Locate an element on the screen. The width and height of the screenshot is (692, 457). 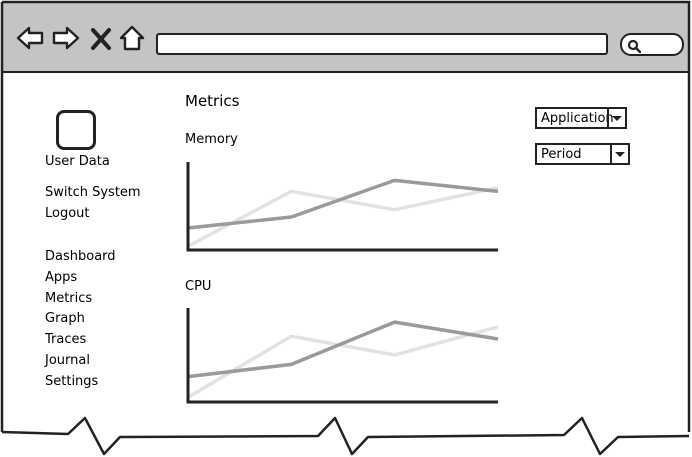
address-bar is located at coordinates (382, 44).